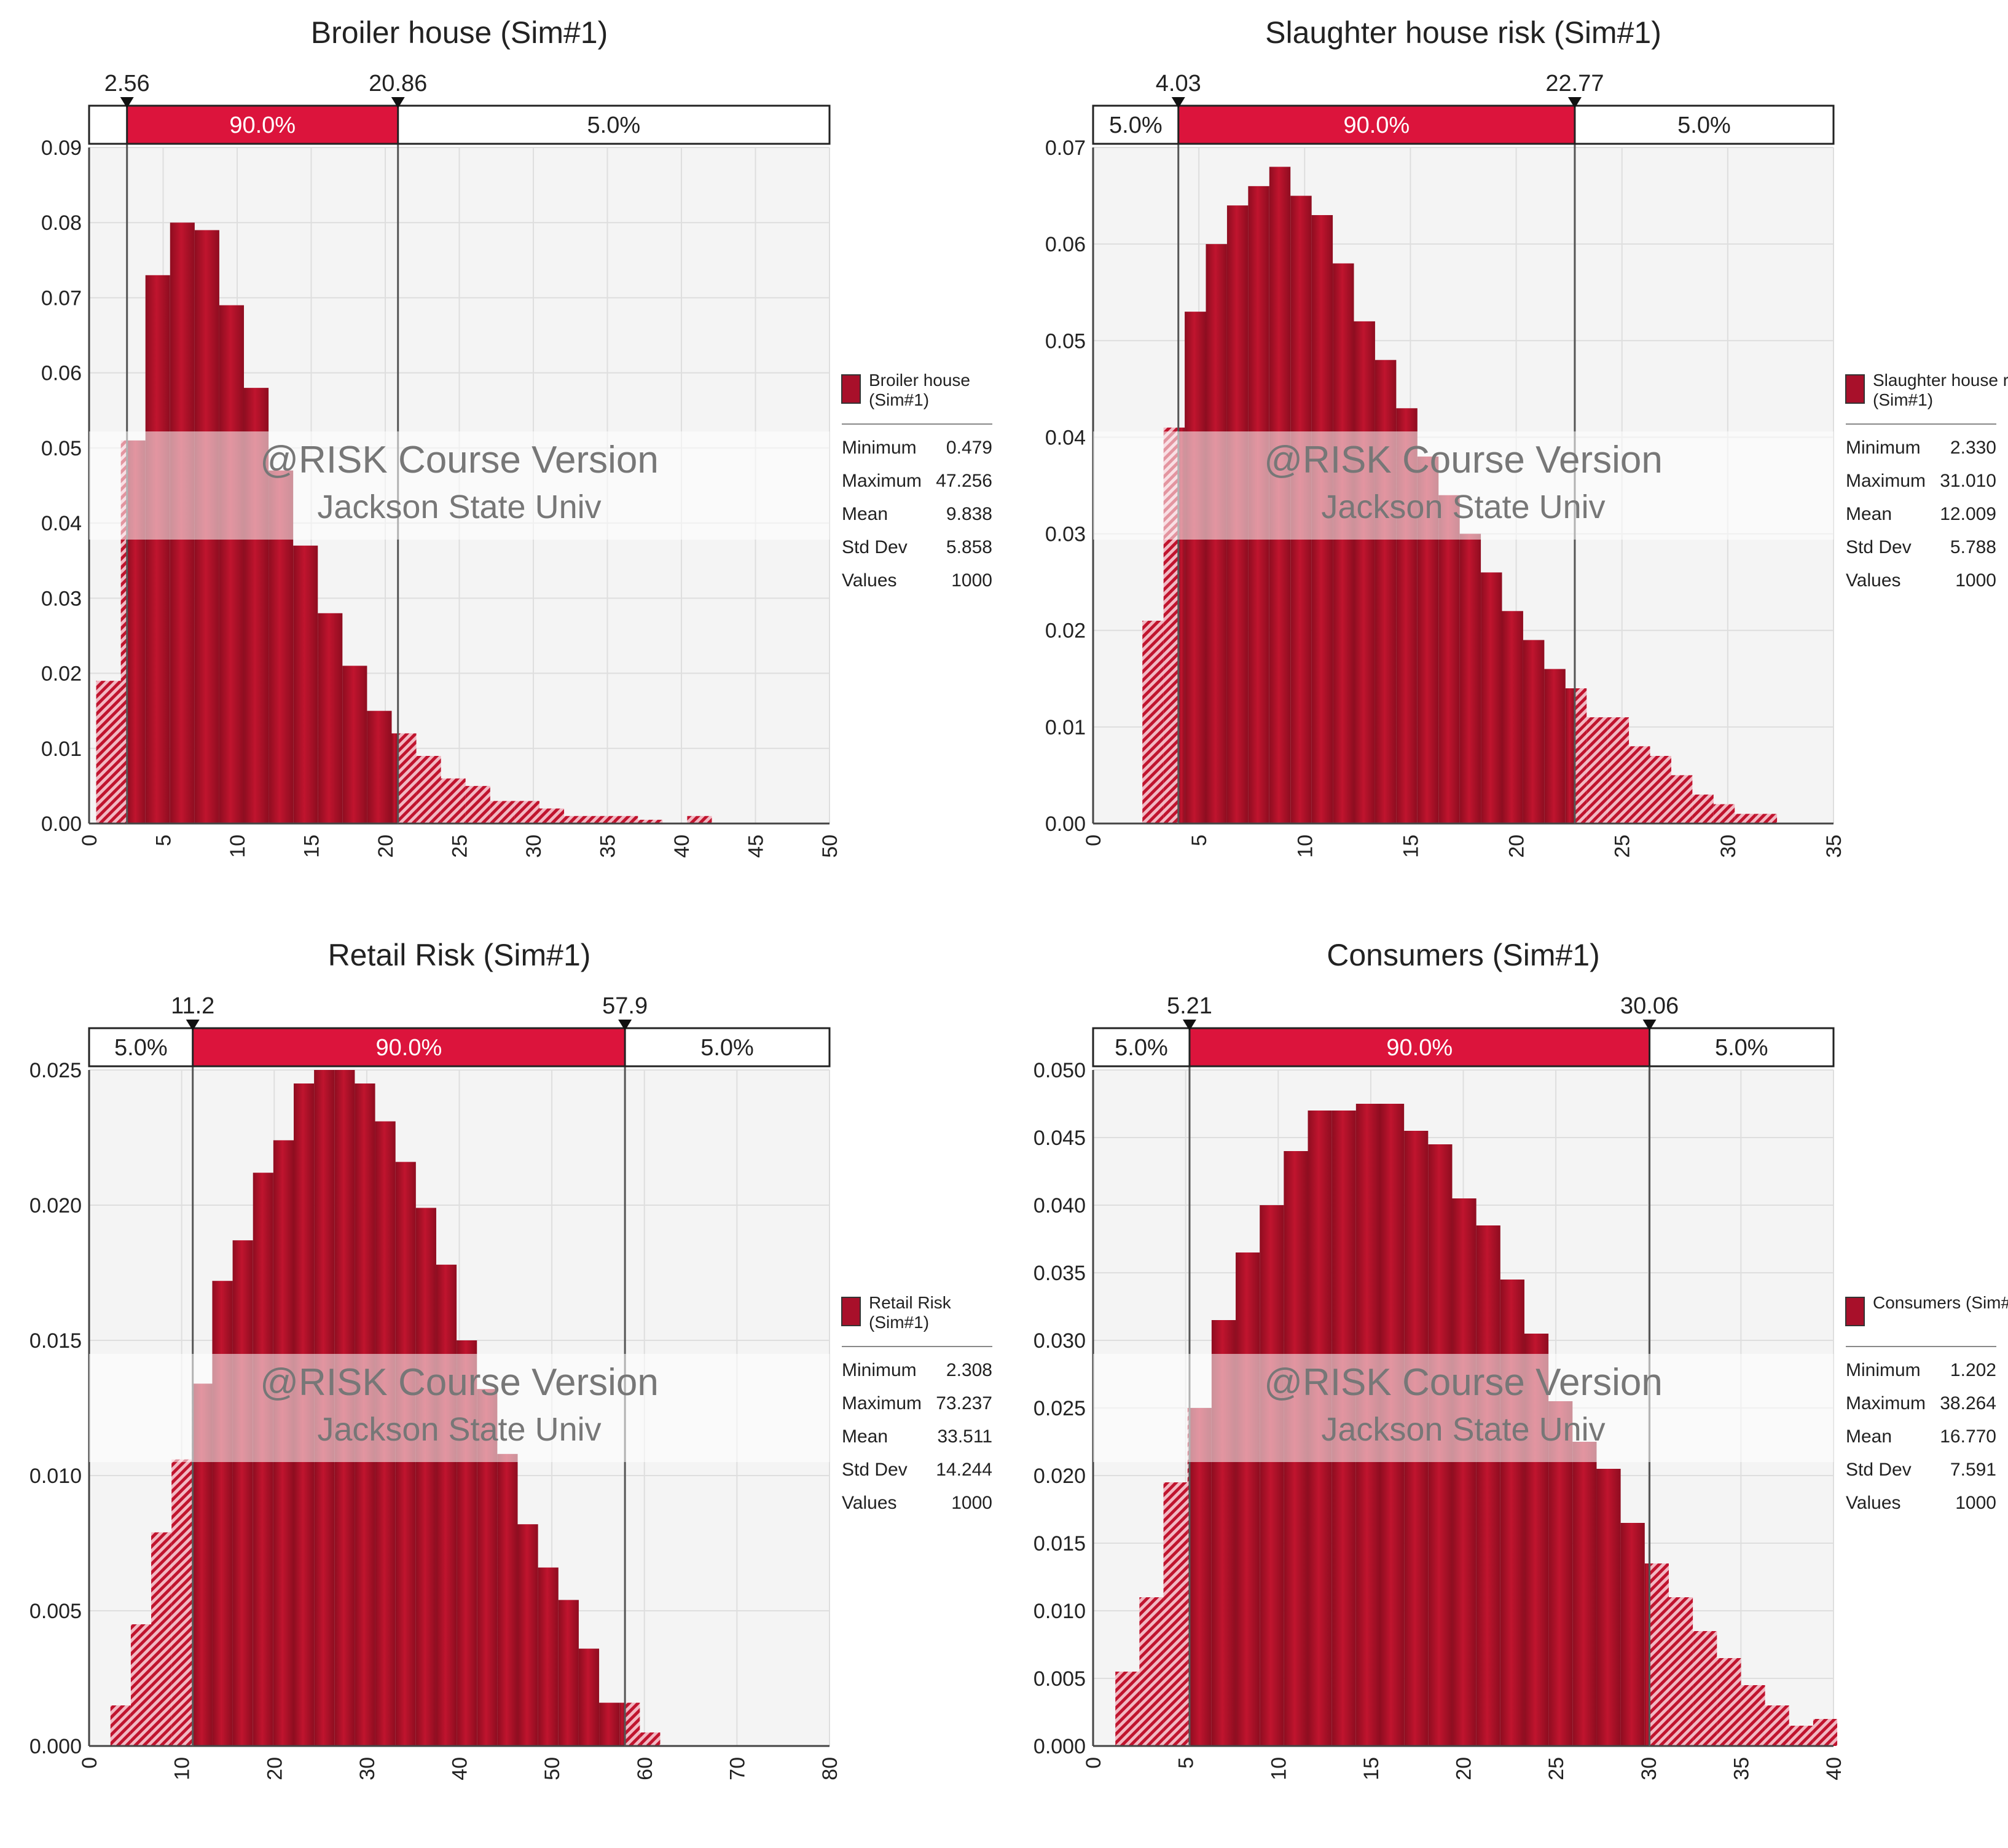 This screenshot has width=2008, height=1848. What do you see at coordinates (1093, 840) in the screenshot?
I see `x-tick-label: 0` at bounding box center [1093, 840].